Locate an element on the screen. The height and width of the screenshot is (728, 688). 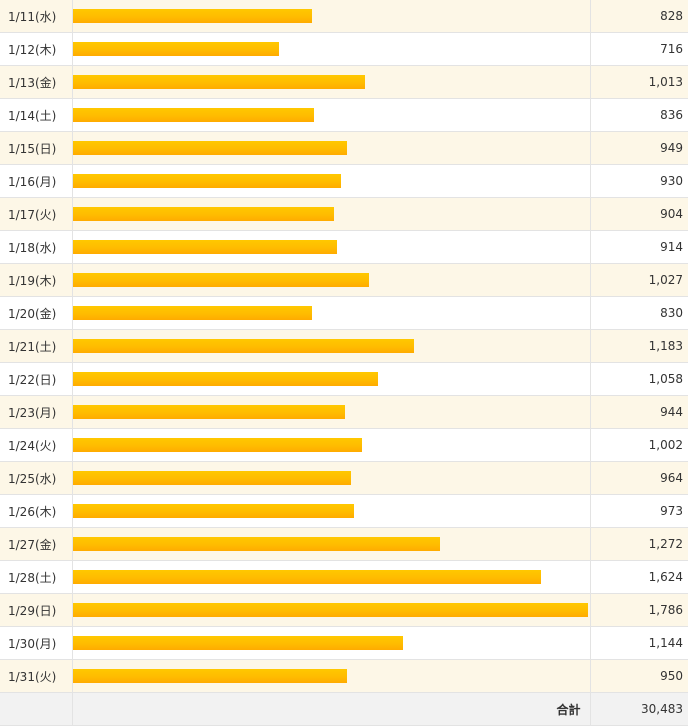
value-label: 964 is located at coordinates (638, 478).